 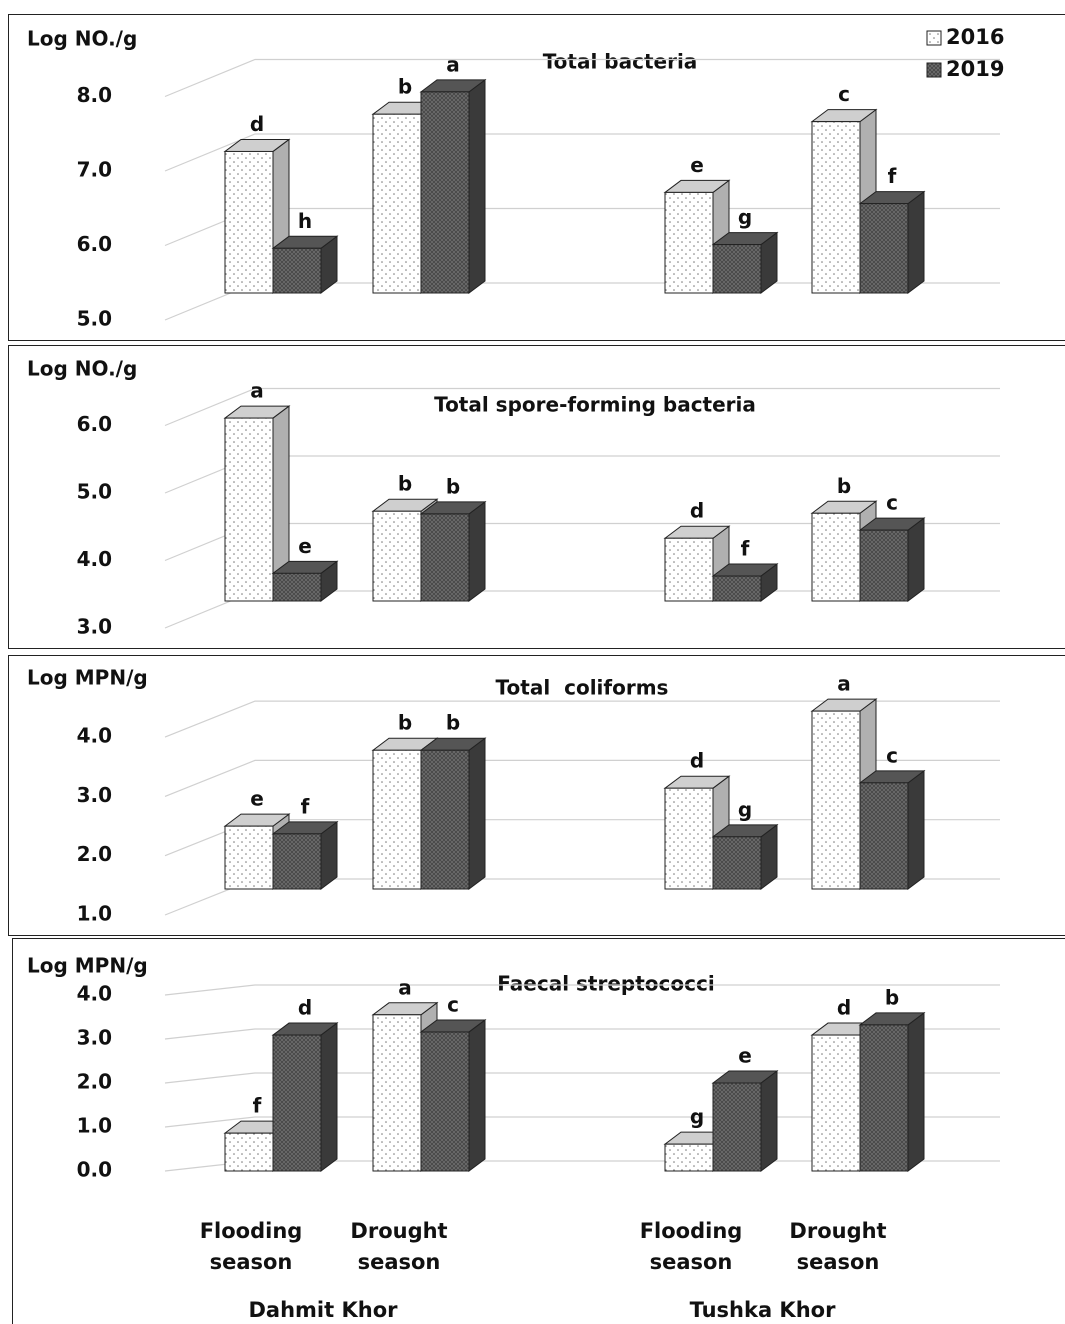 What do you see at coordinates (94, 95) in the screenshot?
I see `y-tick-label: 8.0` at bounding box center [94, 95].